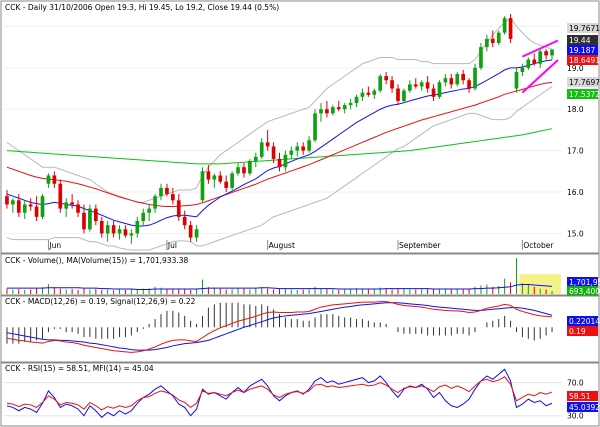 The image size is (600, 427). I want to click on rsi-y-tick-label: 30.0, so click(575, 416).